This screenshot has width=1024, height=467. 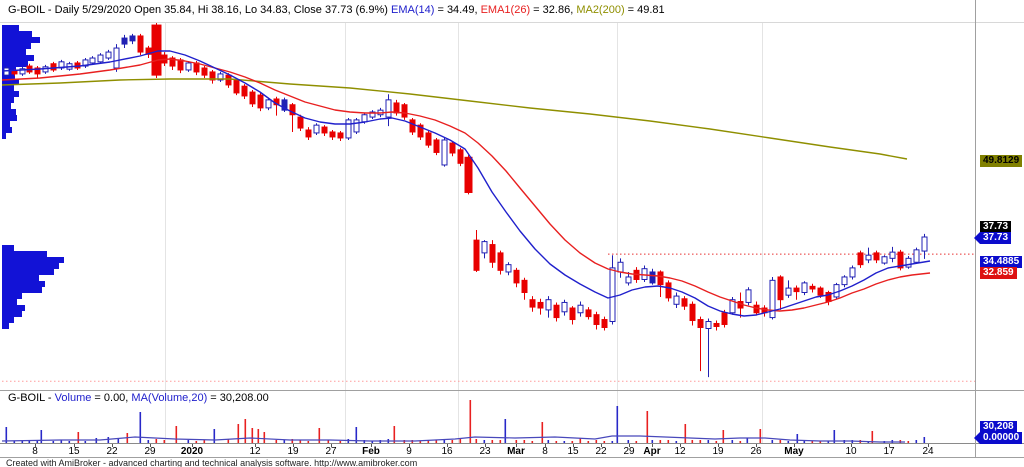 I want to click on volume-at-price-profile, so click(x=33, y=177).